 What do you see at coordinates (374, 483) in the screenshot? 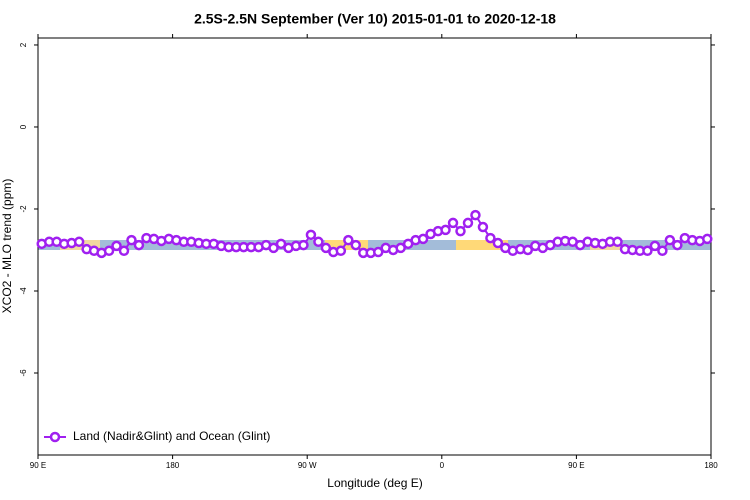
I see `x-axis-label: Longitude (deg E)` at bounding box center [374, 483].